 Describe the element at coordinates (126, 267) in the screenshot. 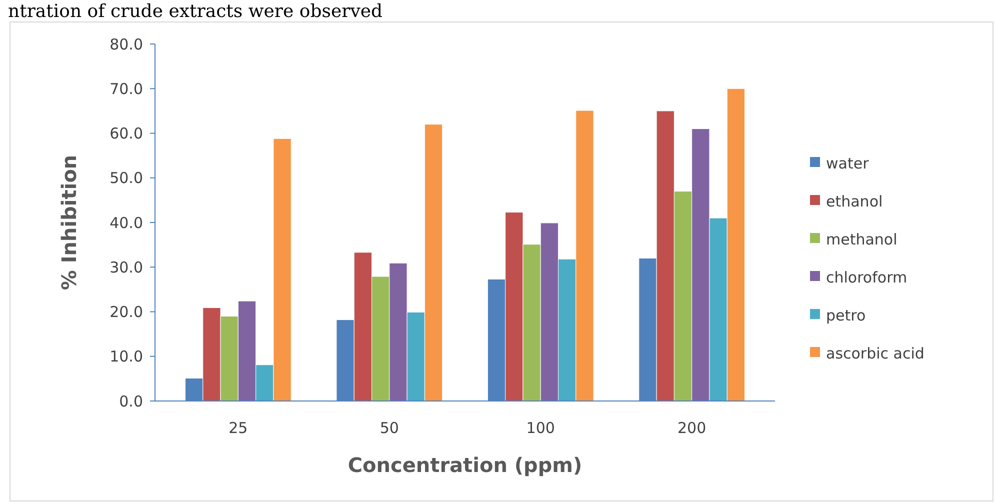

I see `y-tick-label: 30.0` at that location.